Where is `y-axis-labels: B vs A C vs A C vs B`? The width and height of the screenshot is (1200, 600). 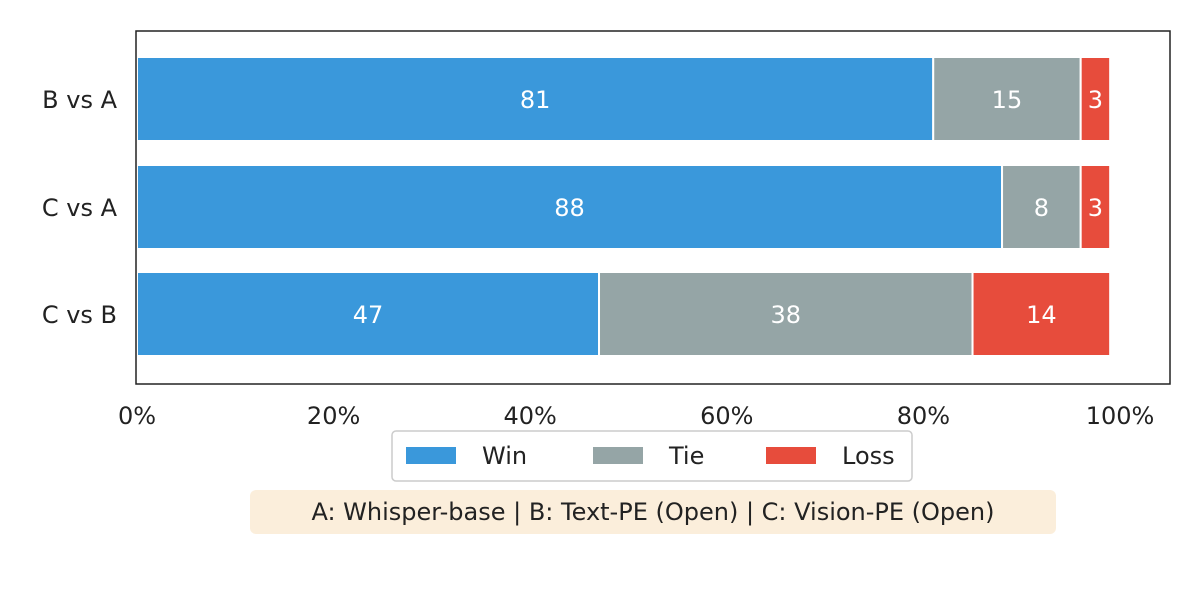 y-axis-labels: B vs A C vs A C vs B is located at coordinates (80, 207).